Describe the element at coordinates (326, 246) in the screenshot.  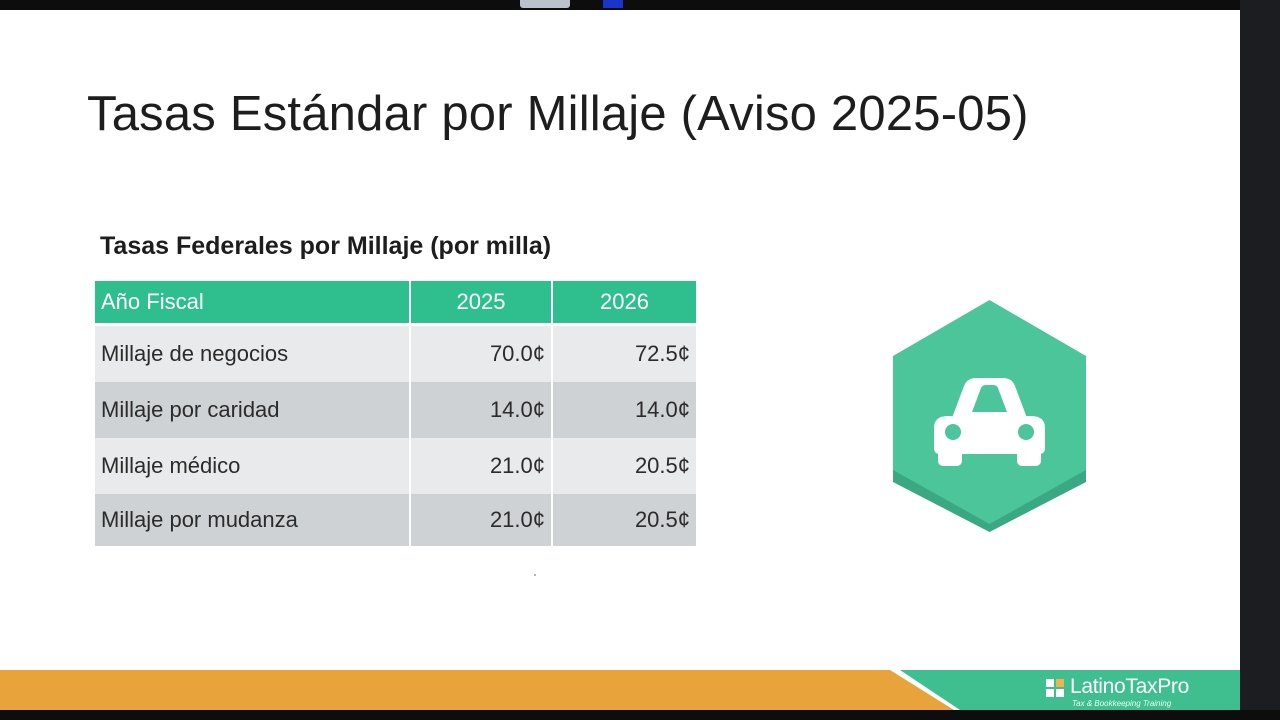
I see `table-caption: Tasas Federales por Millaje (por milla)` at that location.